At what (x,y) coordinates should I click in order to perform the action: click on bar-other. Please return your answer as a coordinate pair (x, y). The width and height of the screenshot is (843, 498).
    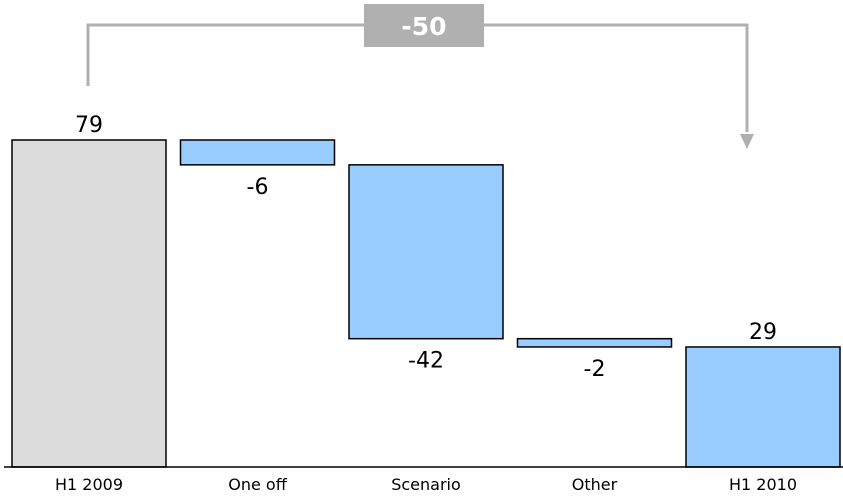
    Looking at the image, I should click on (594, 342).